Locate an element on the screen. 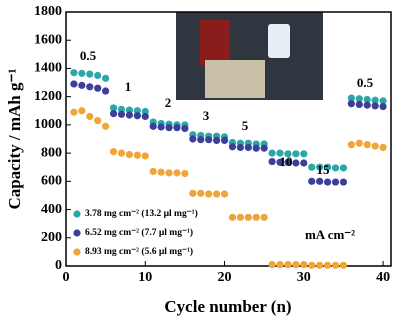 This screenshot has height=327, width=394. y-tick-label: 600 is located at coordinates (51, 181).